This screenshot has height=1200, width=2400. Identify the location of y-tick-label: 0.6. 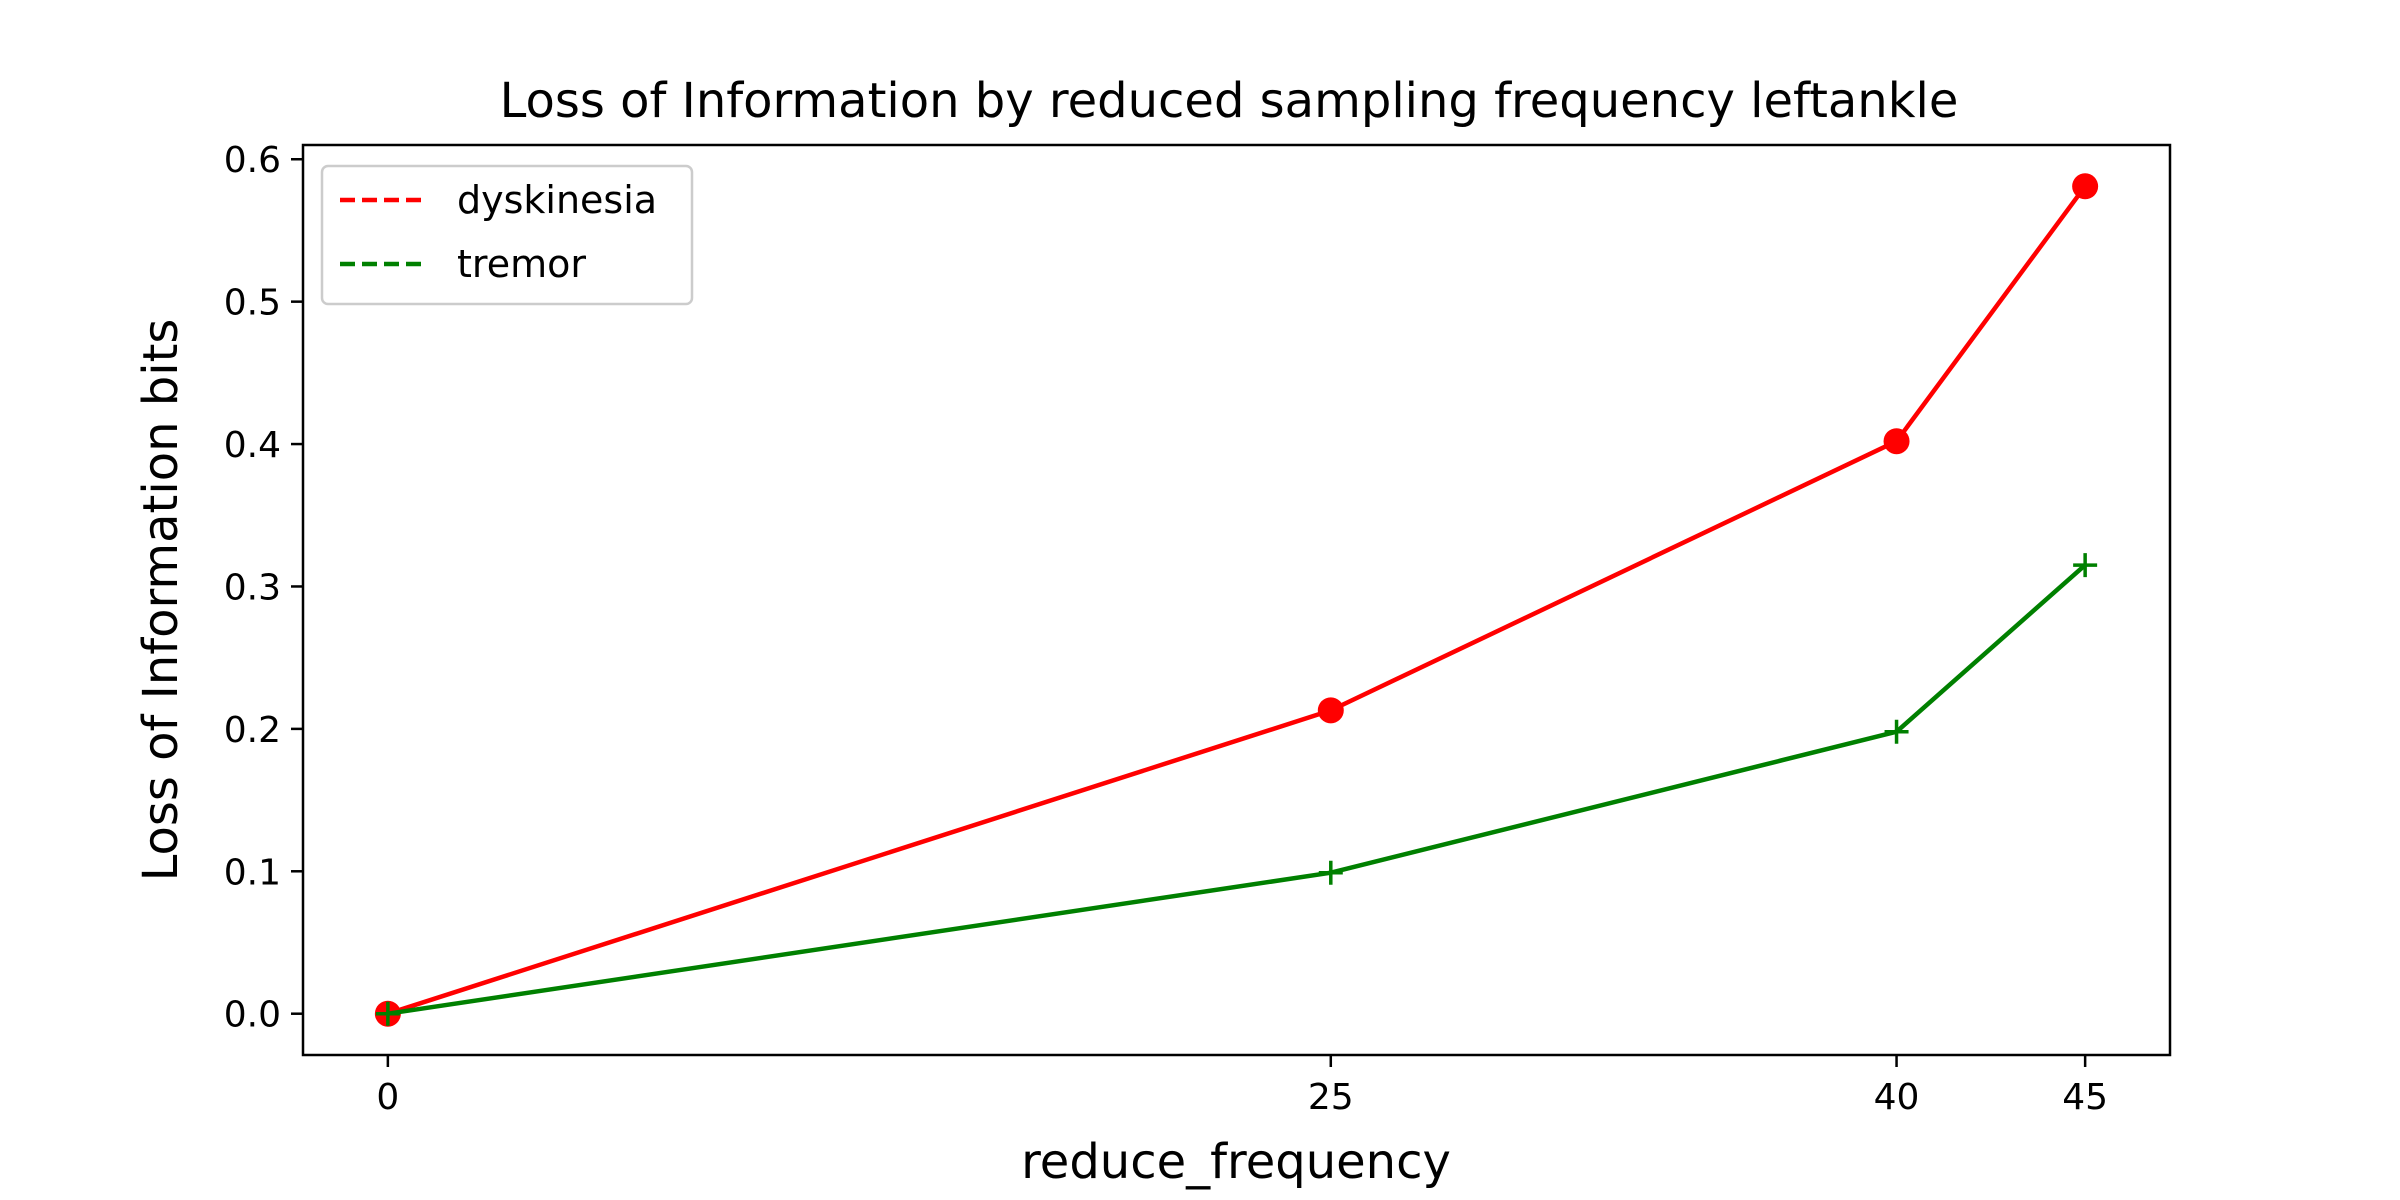
(252, 160).